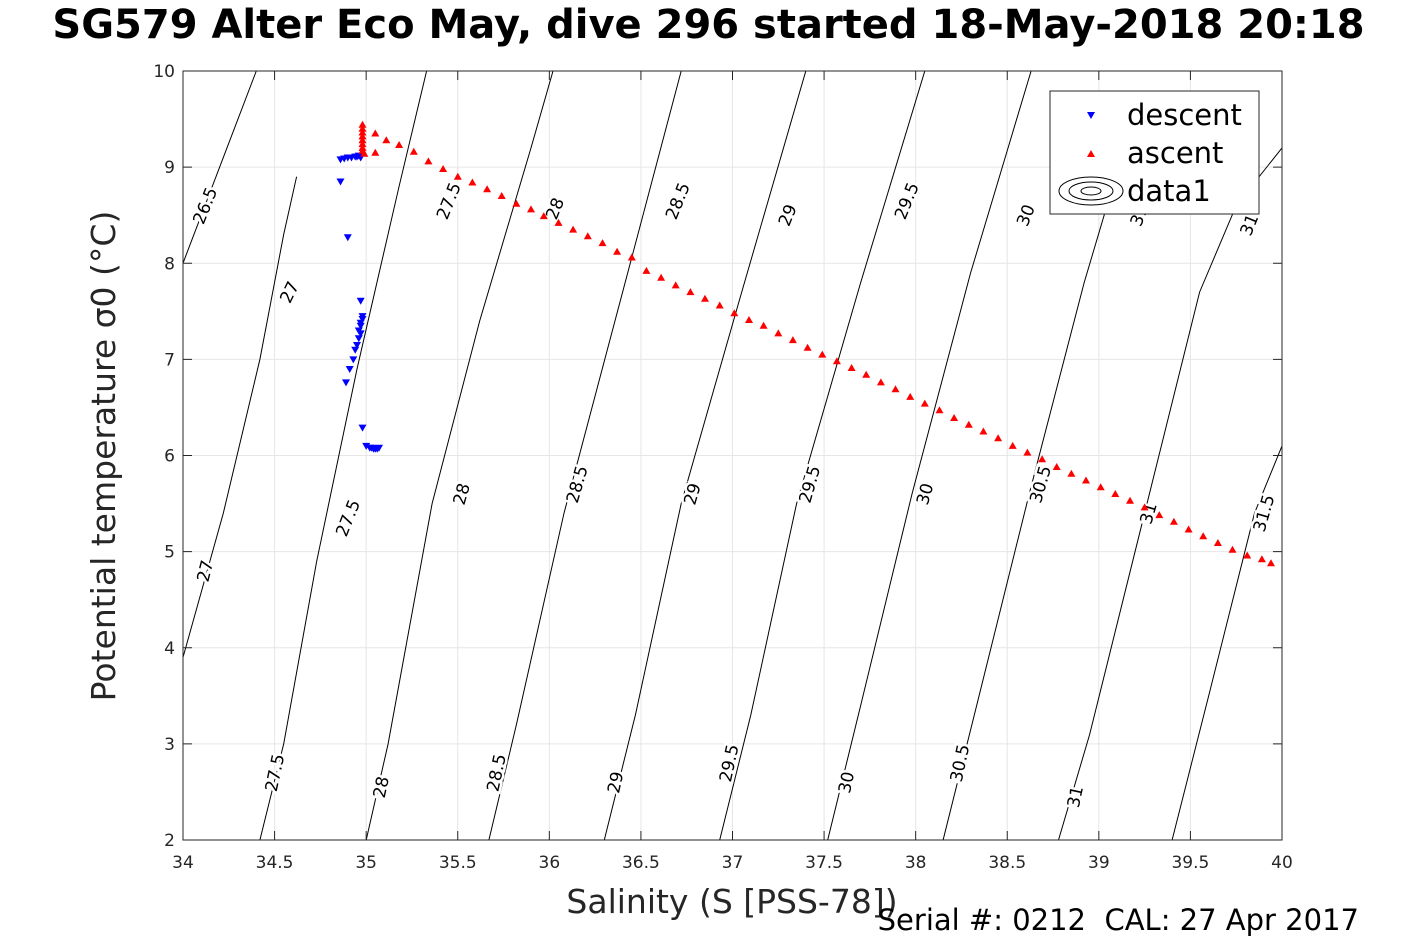  Describe the element at coordinates (169, 264) in the screenshot. I see `y-tick-label: 8` at that location.